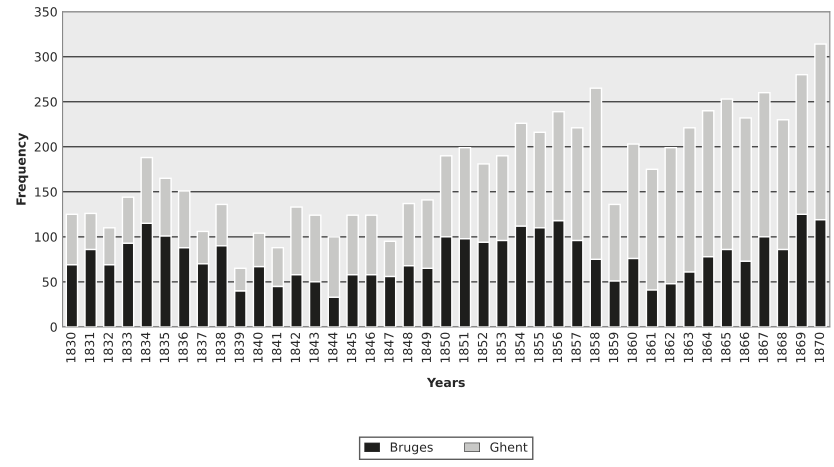 The height and width of the screenshot is (467, 834). Describe the element at coordinates (801, 347) in the screenshot. I see `x-tick-label: 1869` at that location.